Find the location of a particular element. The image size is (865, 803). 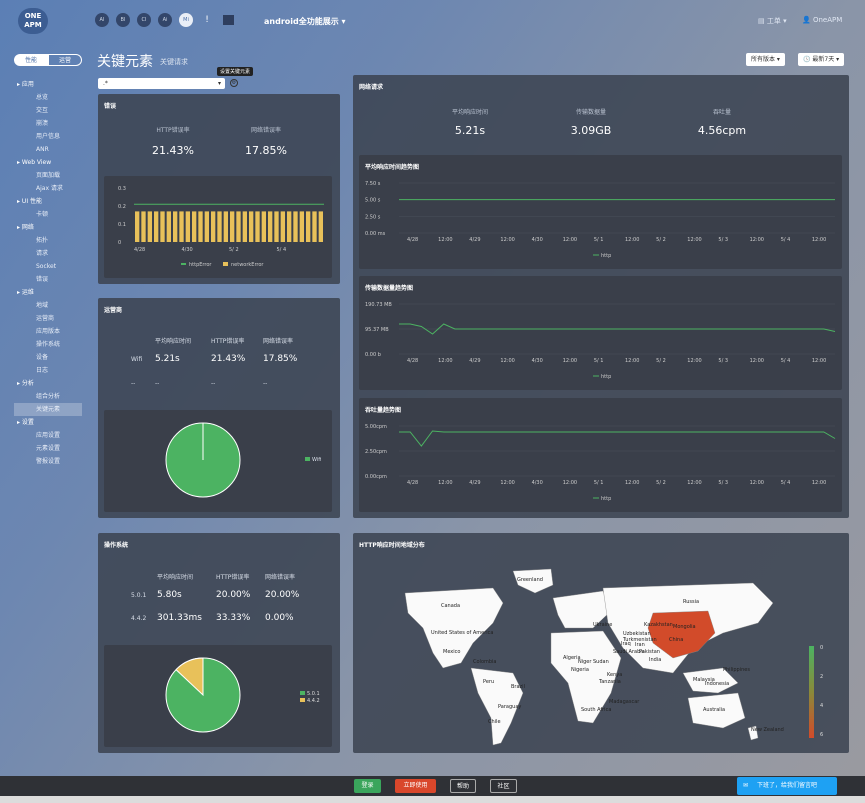

nav-group-23: ▸ 分析 is located at coordinates (48, 383).